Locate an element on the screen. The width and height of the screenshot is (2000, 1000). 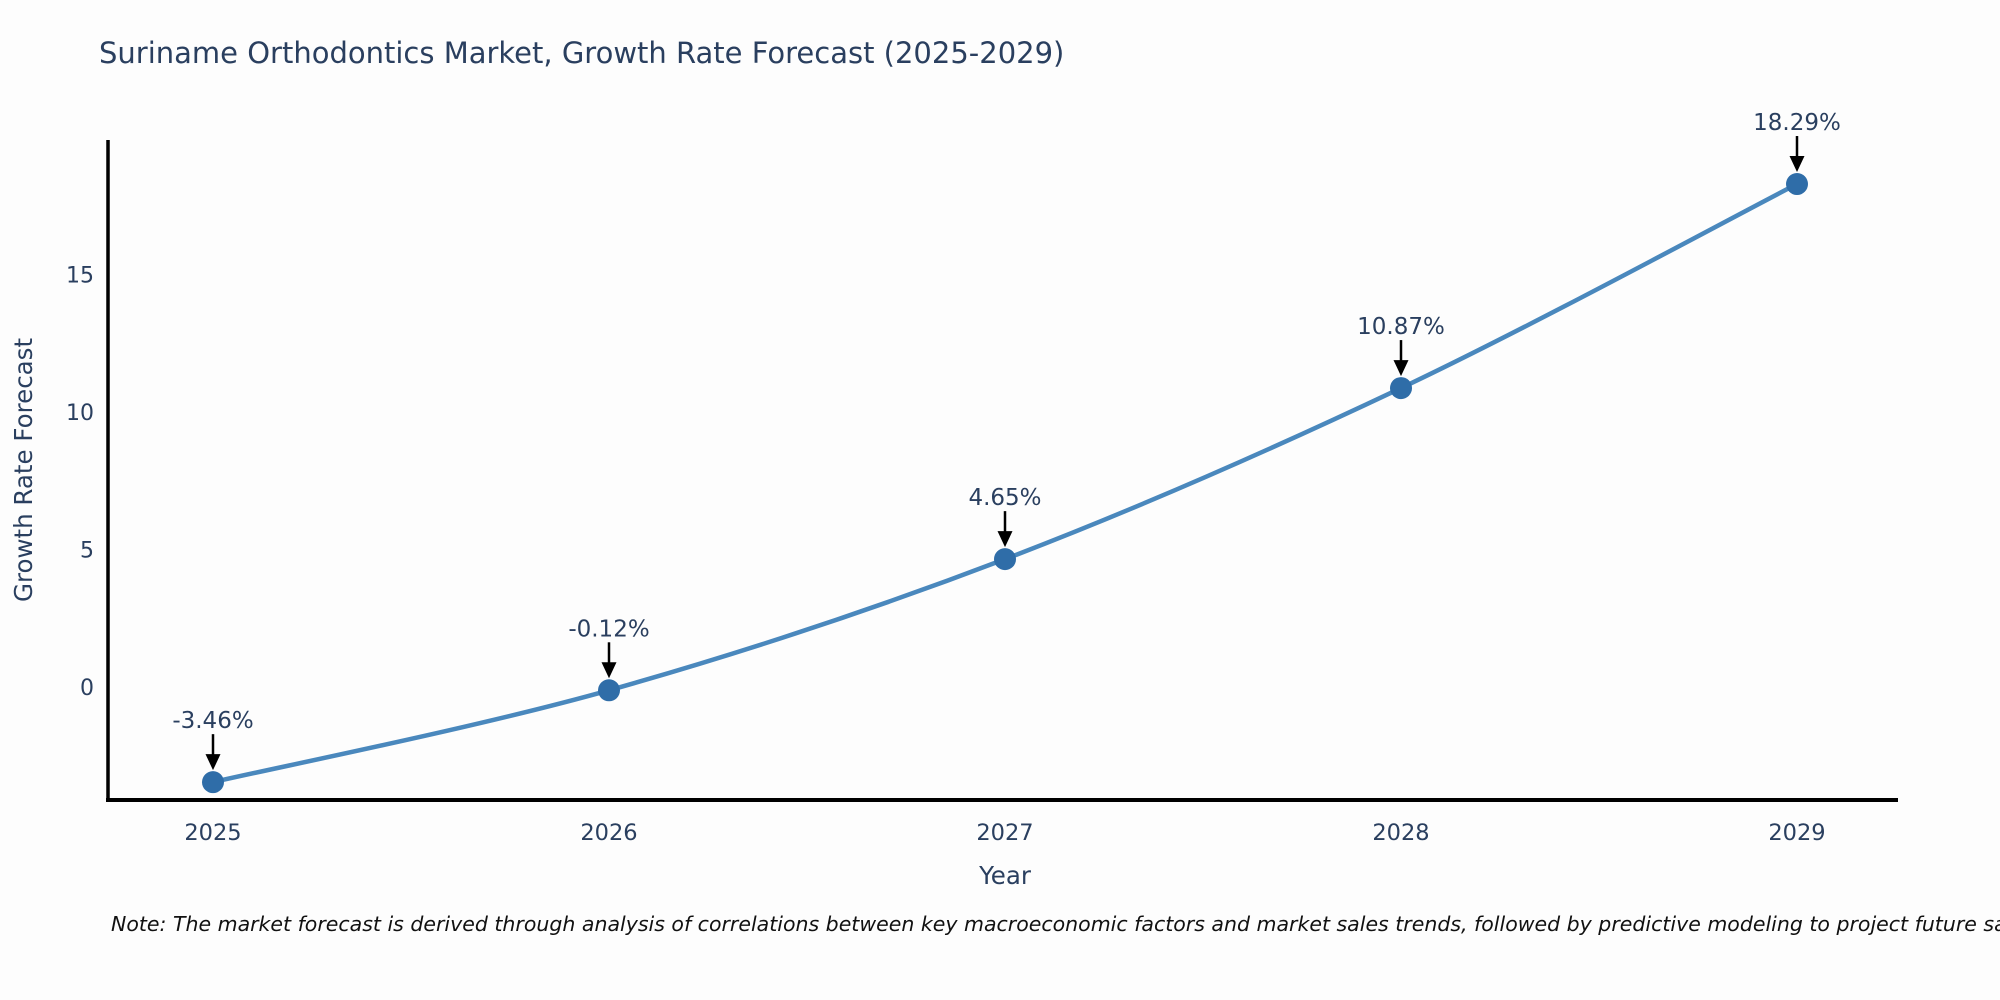
x-tick-label: 2028 is located at coordinates (1400, 833).